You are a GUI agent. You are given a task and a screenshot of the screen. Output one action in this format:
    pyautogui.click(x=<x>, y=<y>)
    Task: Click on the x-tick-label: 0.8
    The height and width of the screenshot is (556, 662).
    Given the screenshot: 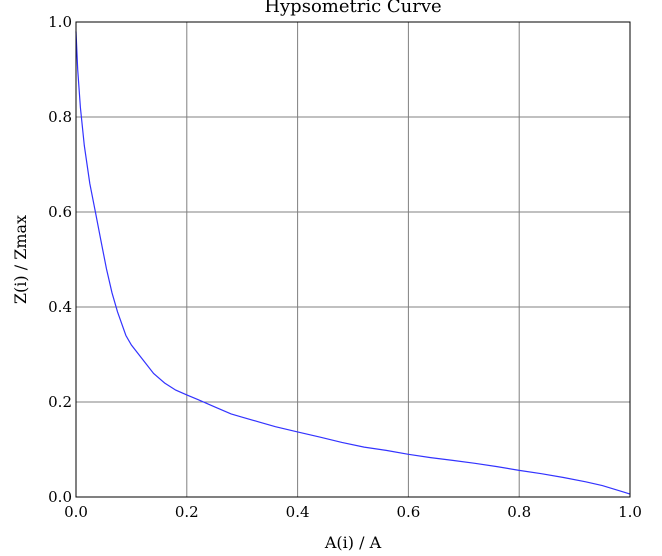 What is the action you would take?
    pyautogui.click(x=519, y=512)
    